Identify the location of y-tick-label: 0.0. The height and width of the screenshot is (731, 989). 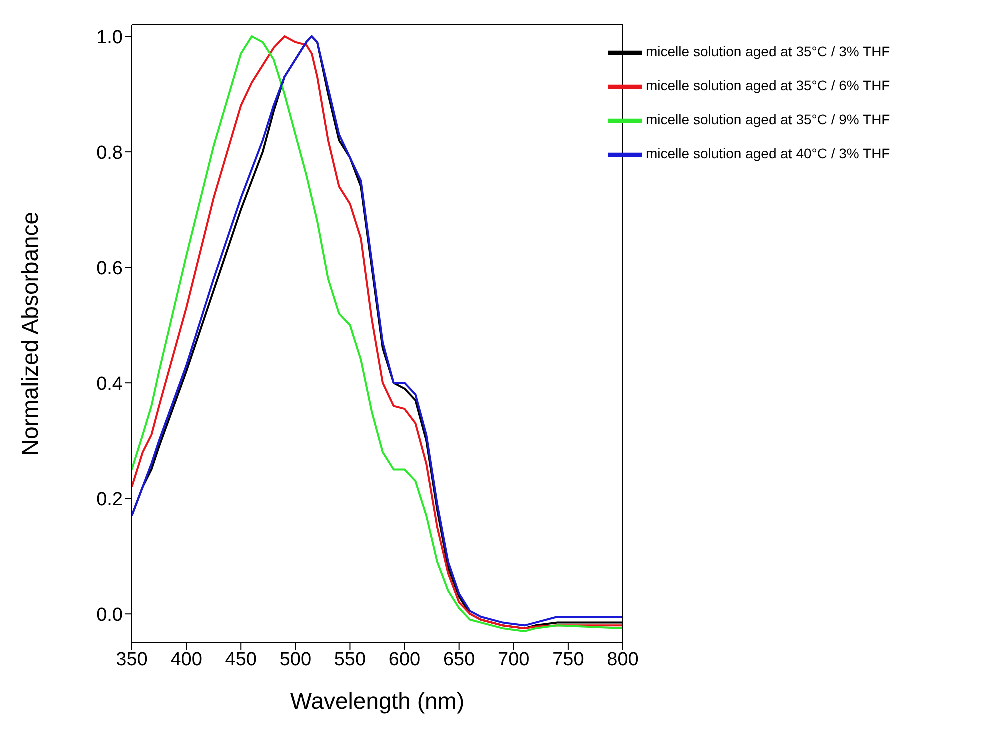
(109, 615).